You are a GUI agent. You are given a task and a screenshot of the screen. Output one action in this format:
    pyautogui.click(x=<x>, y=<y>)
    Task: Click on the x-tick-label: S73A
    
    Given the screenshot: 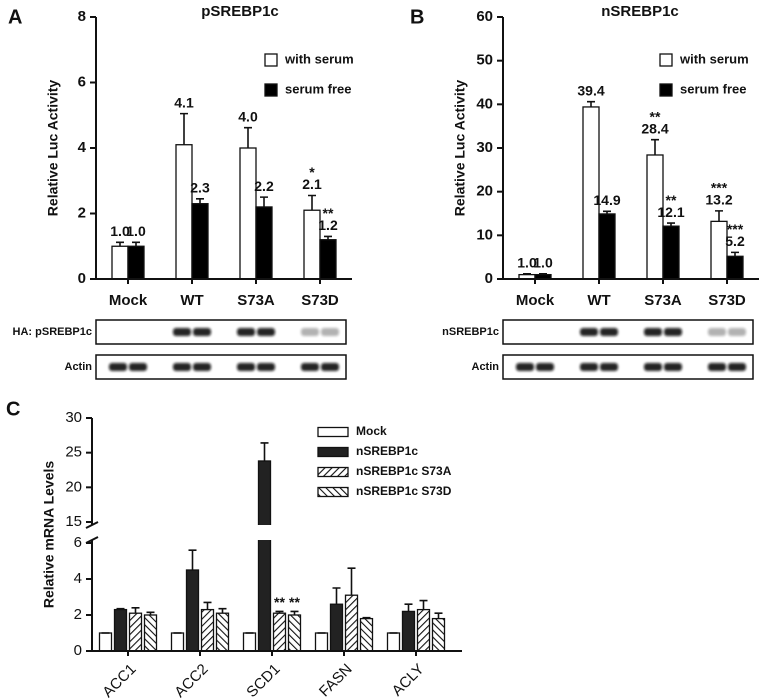 What is the action you would take?
    pyautogui.click(x=663, y=300)
    